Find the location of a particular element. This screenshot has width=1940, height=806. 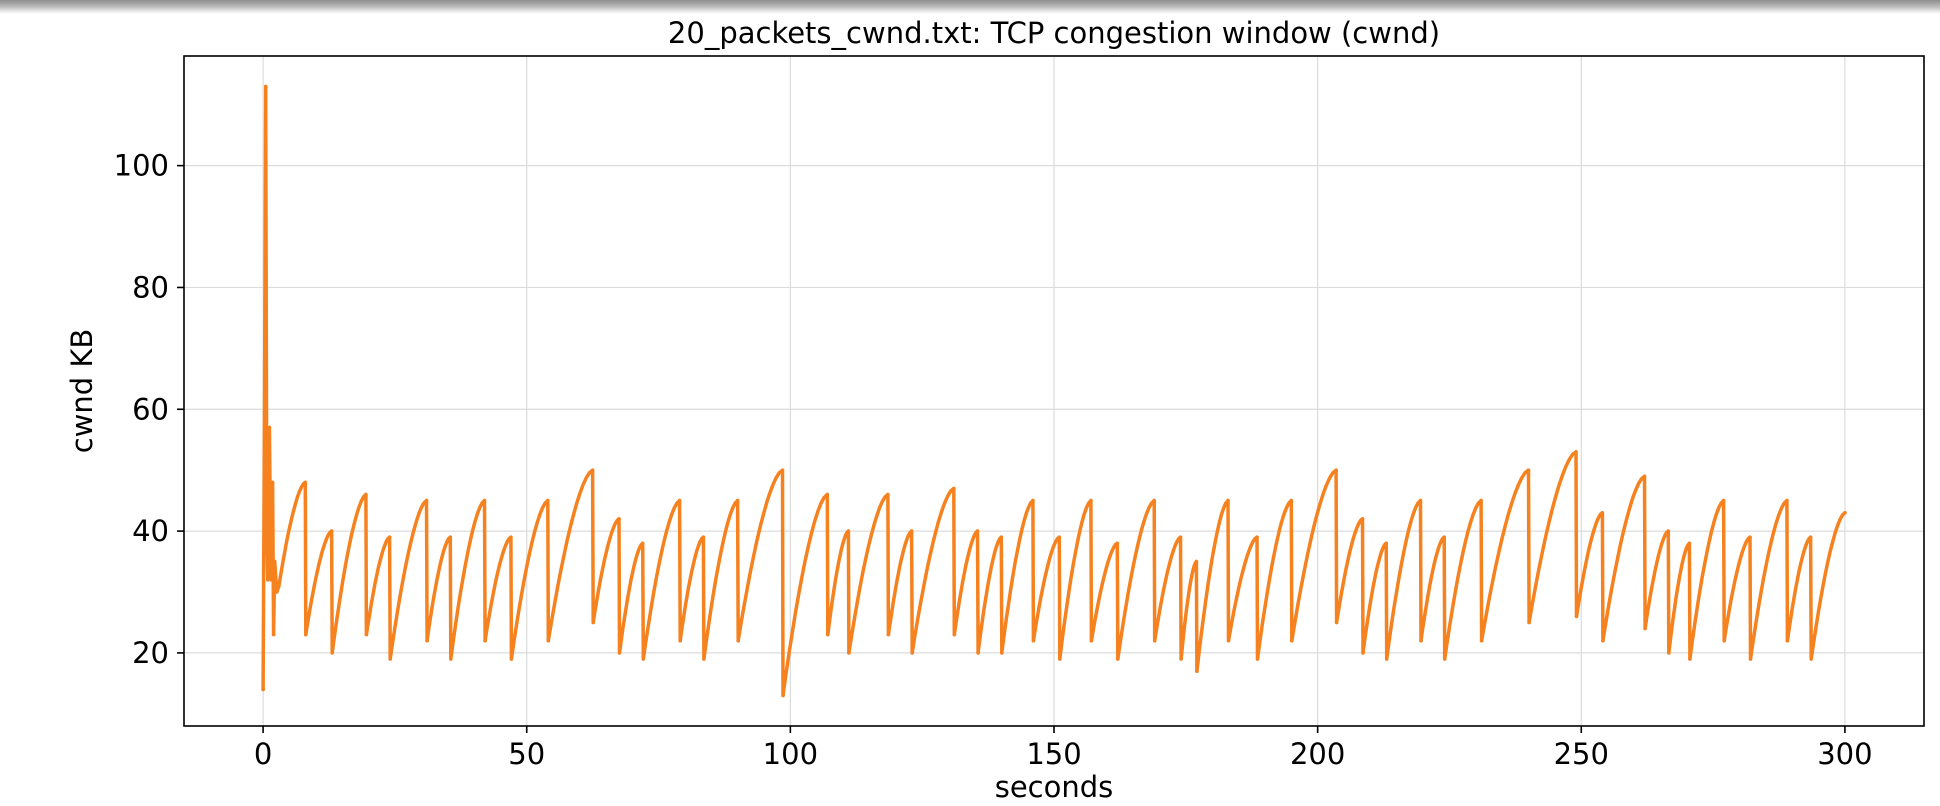

window-top-shadow is located at coordinates (970, 7).